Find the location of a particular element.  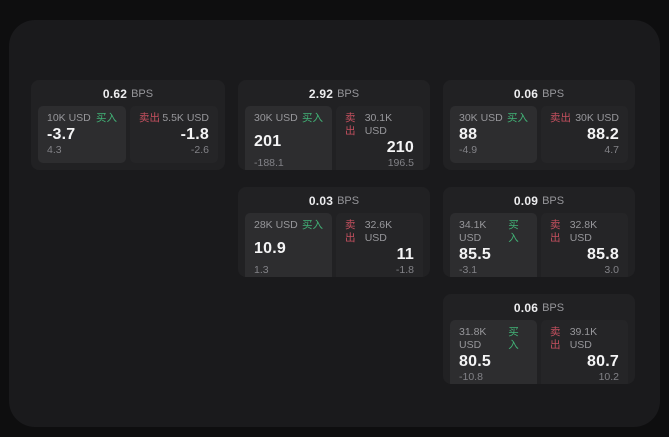

bps-value: 0.62 is located at coordinates (115, 93).